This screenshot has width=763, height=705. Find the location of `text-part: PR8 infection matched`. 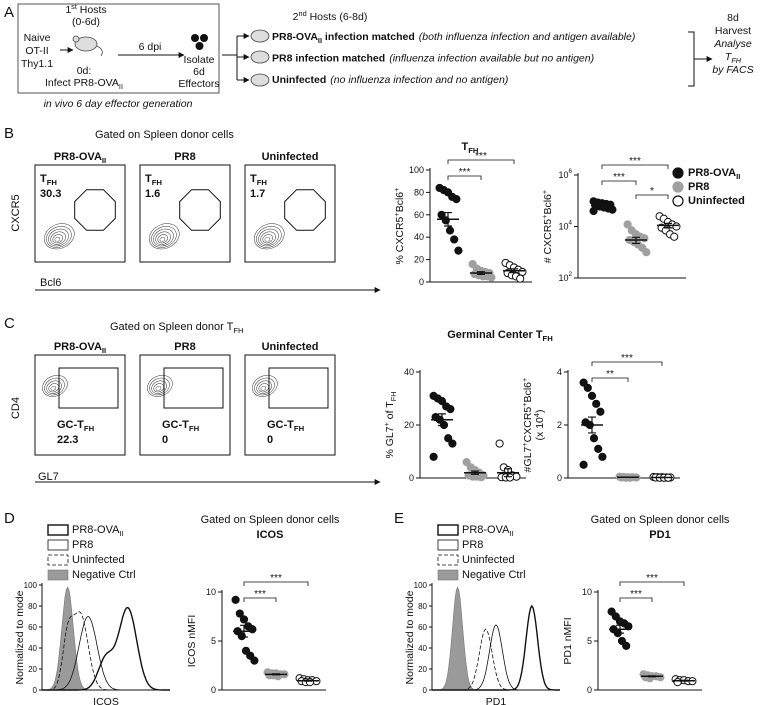

text-part: PR8 infection matched is located at coordinates (328, 59).